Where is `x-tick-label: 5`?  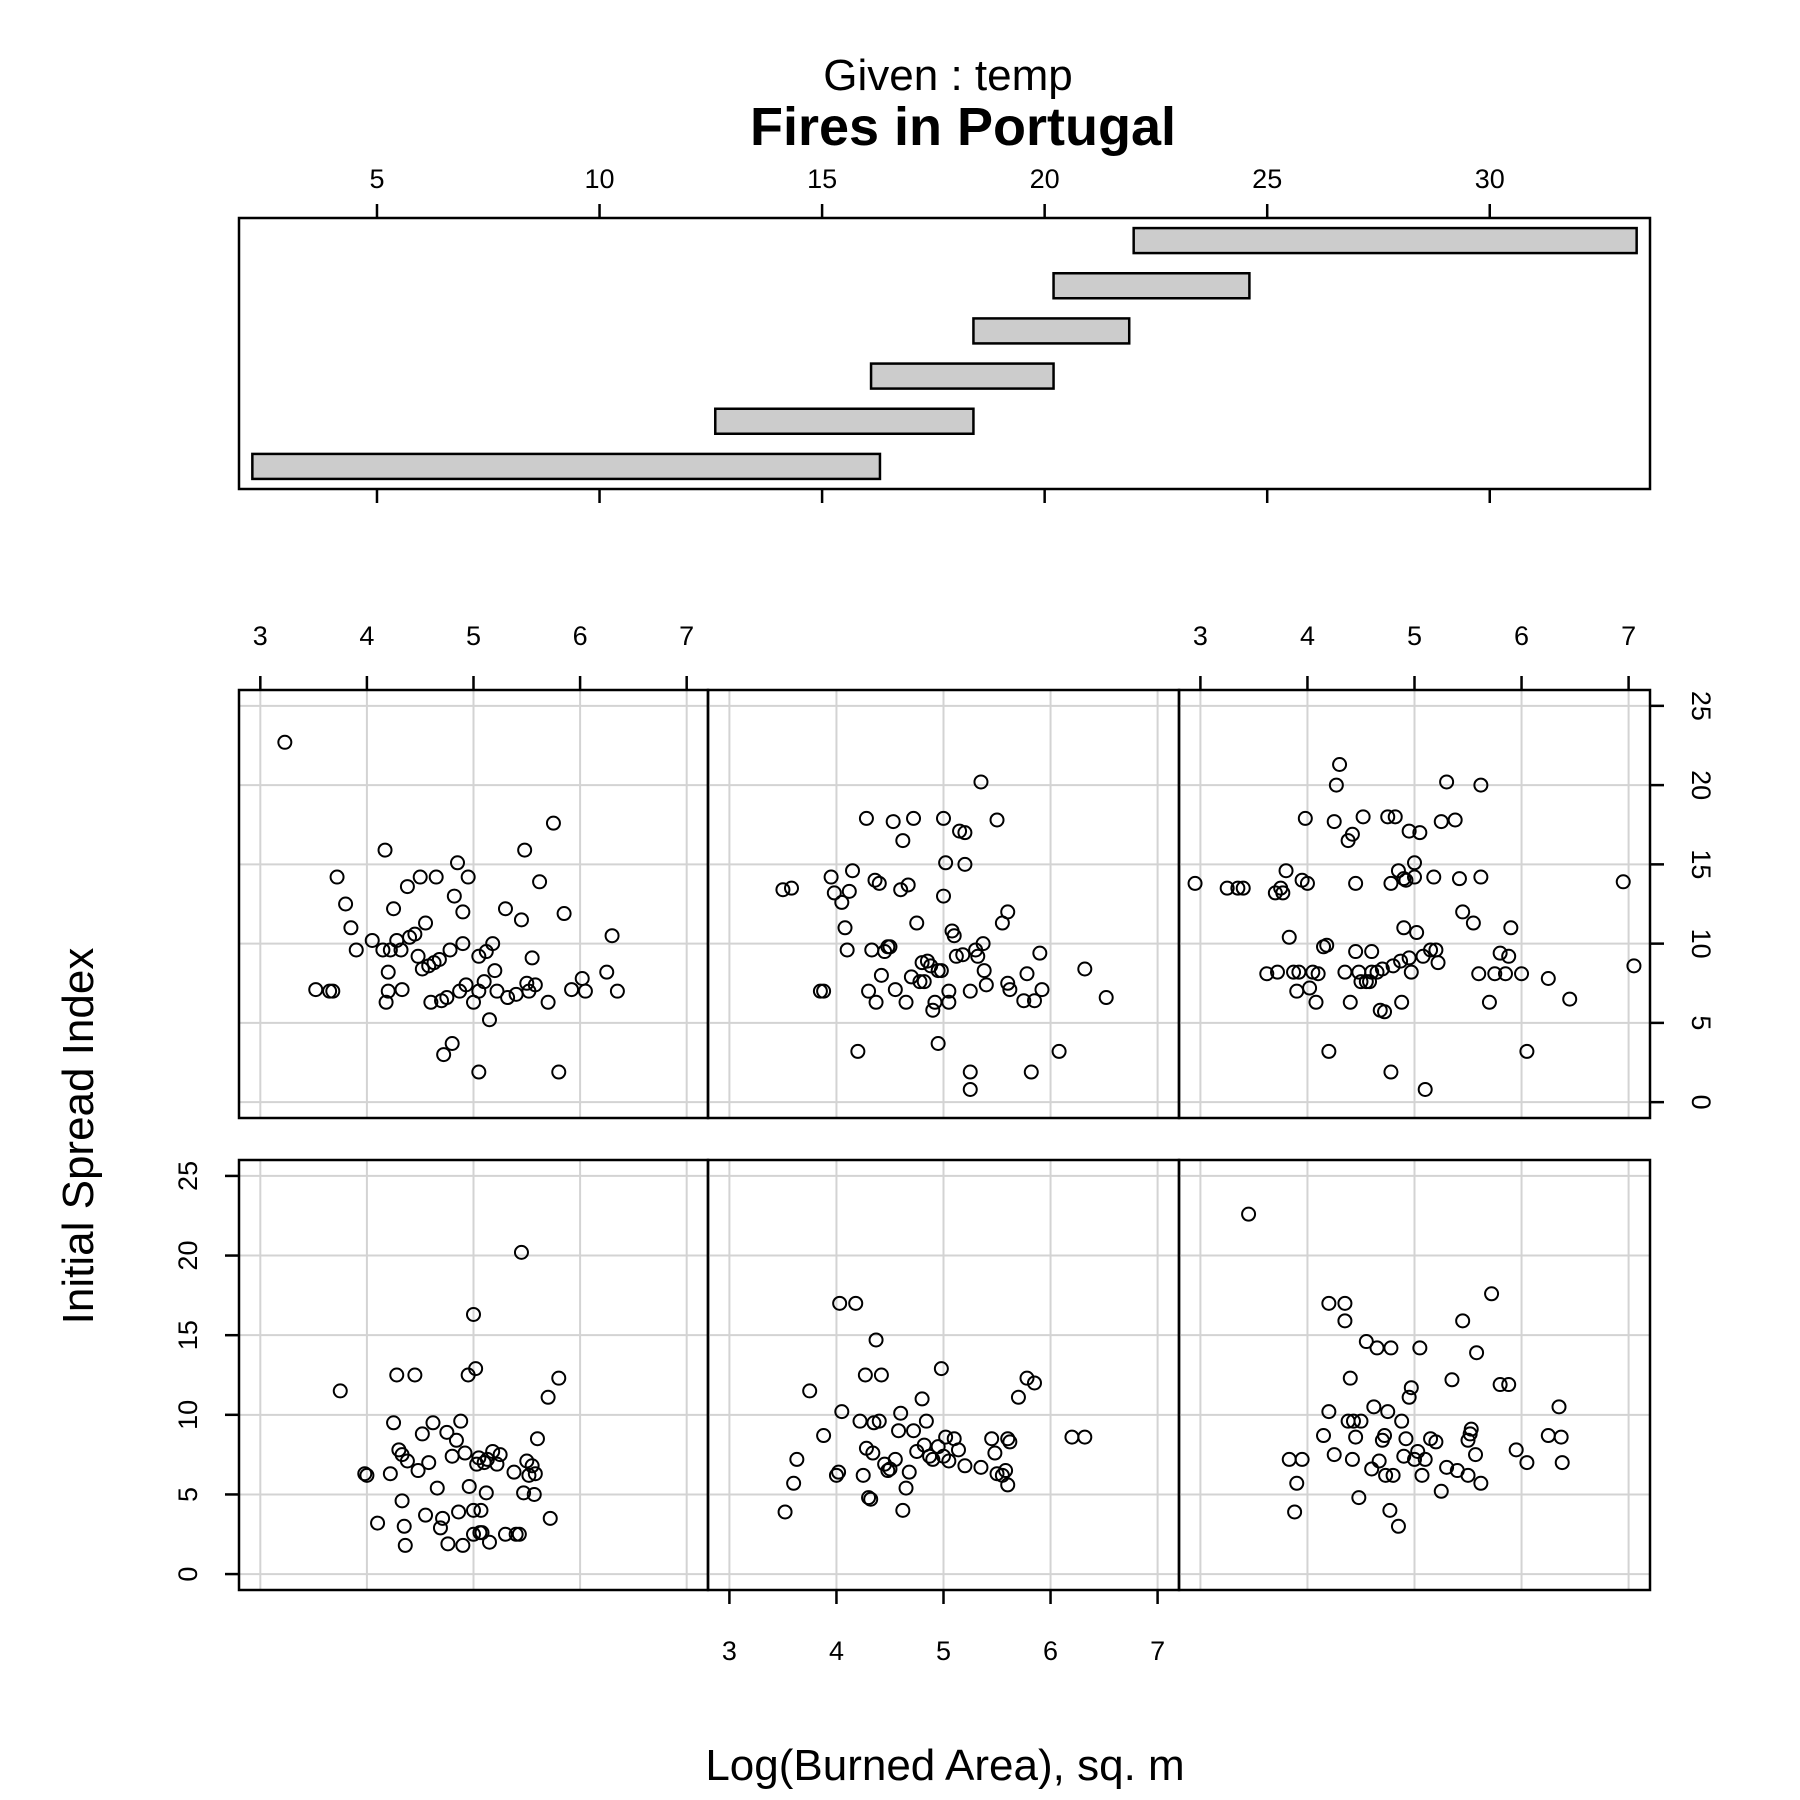 x-tick-label: 5 is located at coordinates (943, 1651).